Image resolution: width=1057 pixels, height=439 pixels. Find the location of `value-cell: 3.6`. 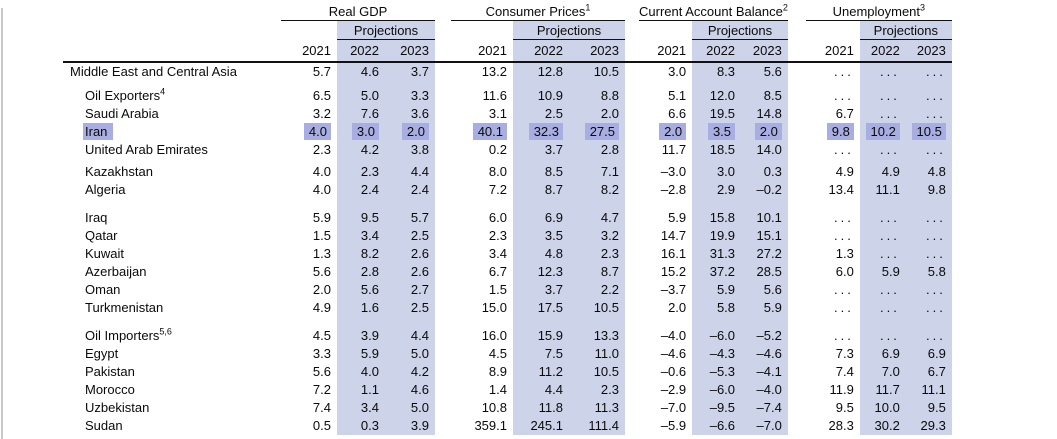

value-cell: 3.6 is located at coordinates (410, 114).